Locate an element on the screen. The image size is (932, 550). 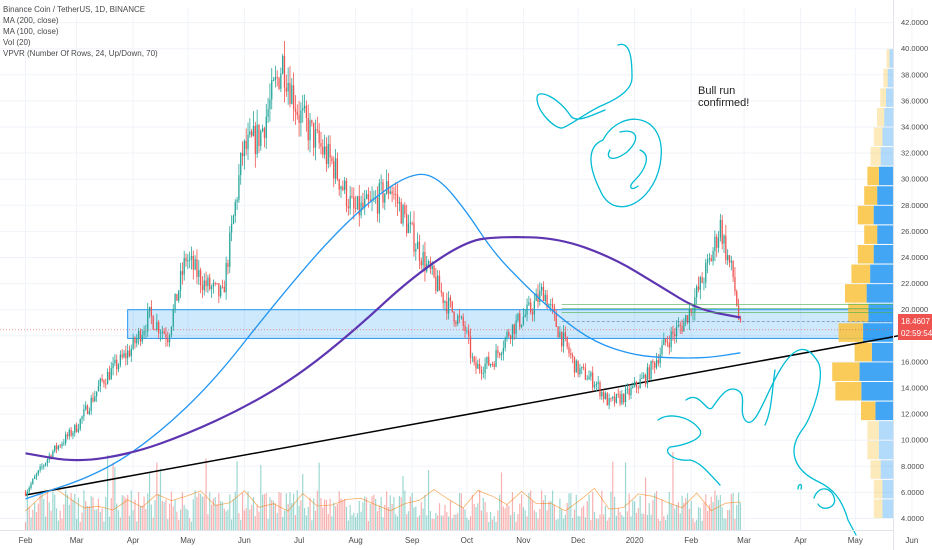
annotation-line-2: confirmed! is located at coordinates (723, 103).